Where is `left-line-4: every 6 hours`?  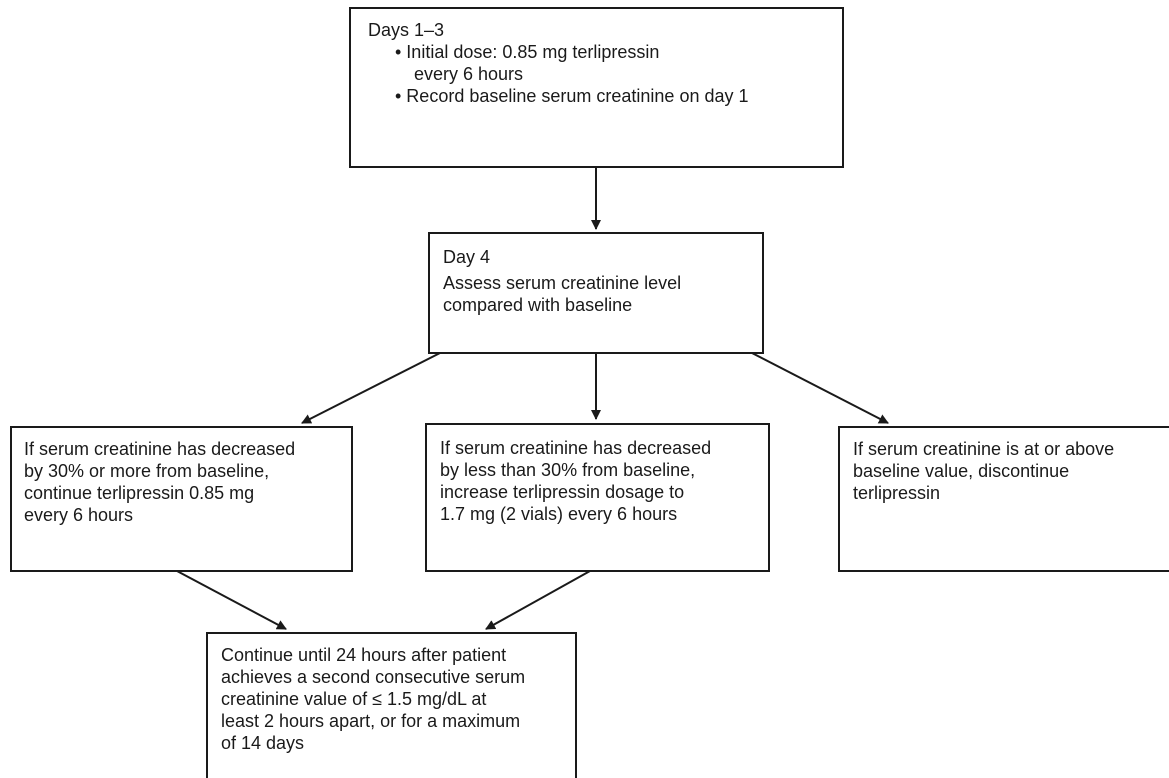
left-line-4: every 6 hours is located at coordinates (79, 515).